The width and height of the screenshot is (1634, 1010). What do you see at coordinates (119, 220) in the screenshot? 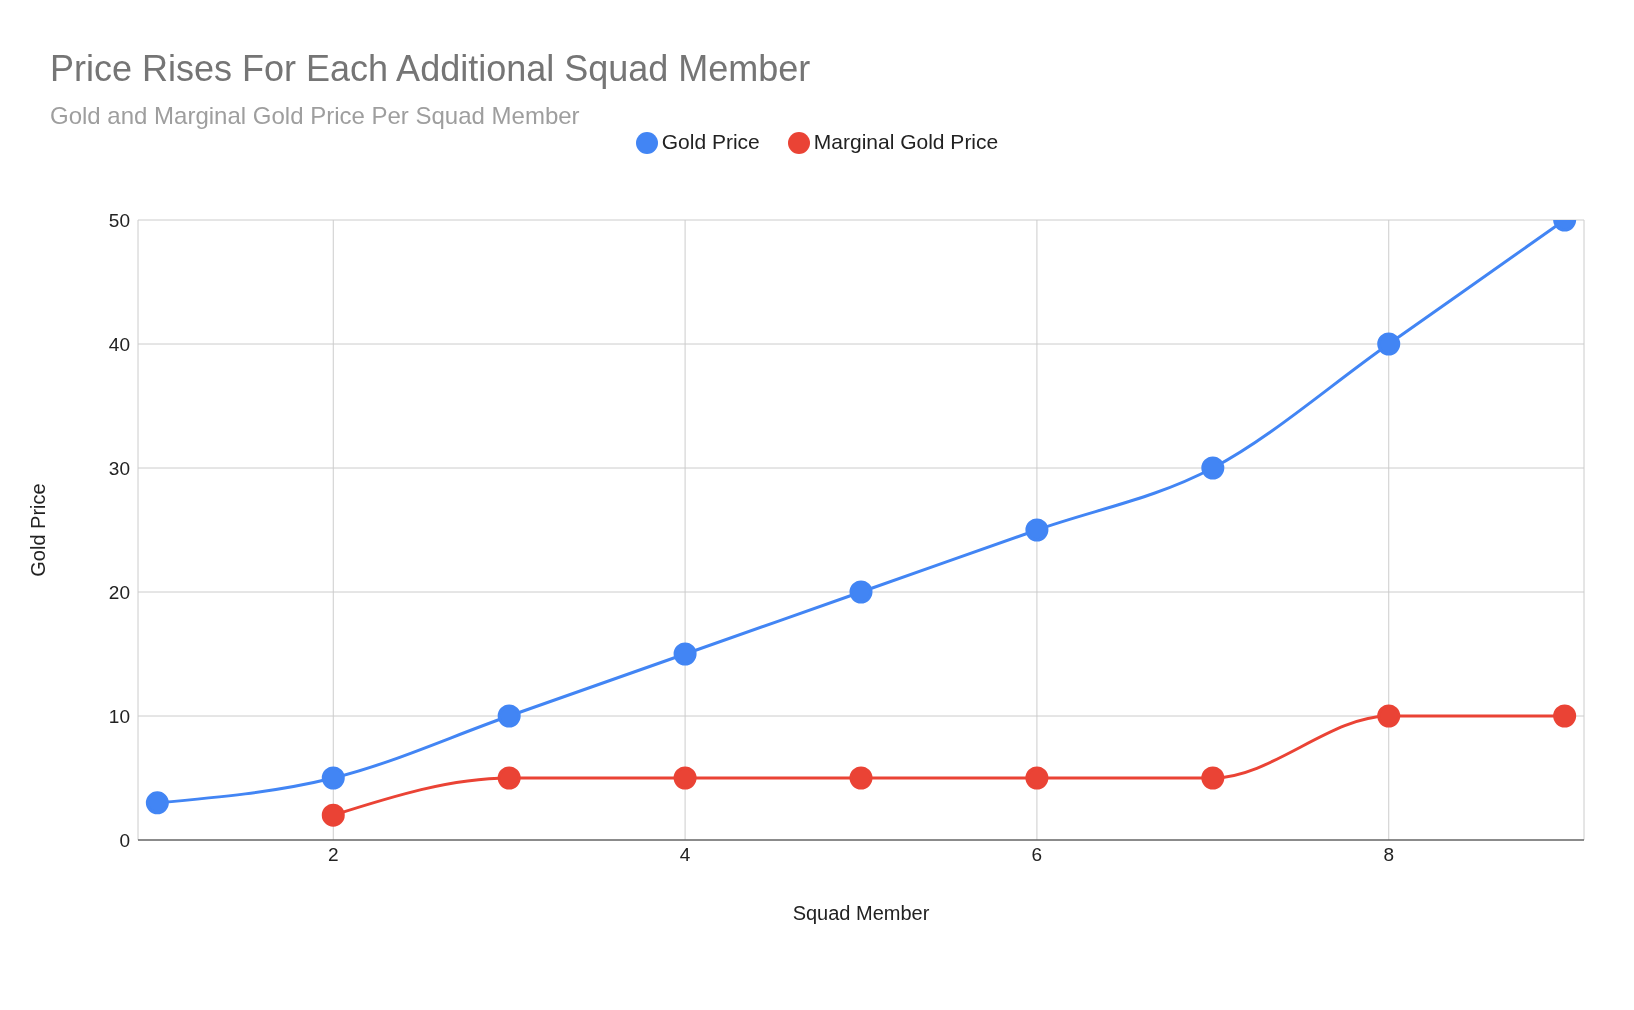
I see `y-tick-label: 50` at bounding box center [119, 220].